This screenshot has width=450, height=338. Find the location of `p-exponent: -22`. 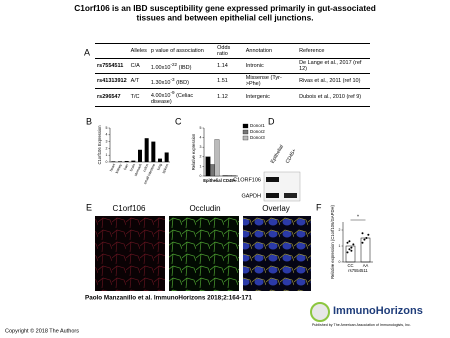

p-exponent: -22 is located at coordinates (174, 64).